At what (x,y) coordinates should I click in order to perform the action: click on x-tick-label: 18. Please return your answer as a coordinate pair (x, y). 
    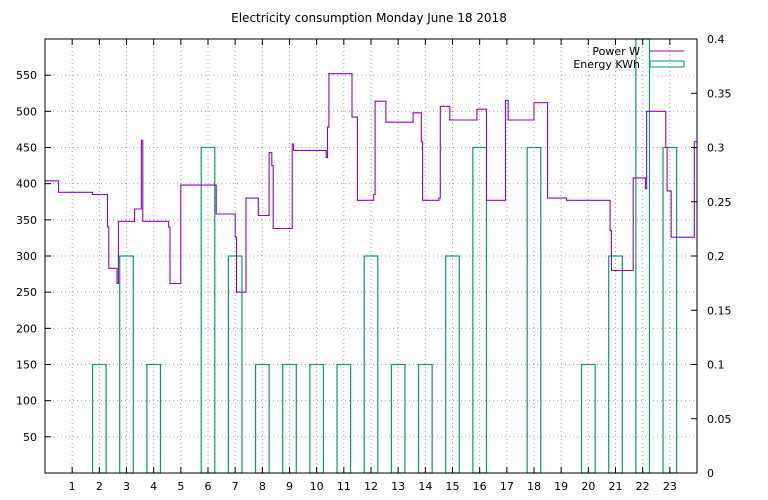
    Looking at the image, I should click on (534, 486).